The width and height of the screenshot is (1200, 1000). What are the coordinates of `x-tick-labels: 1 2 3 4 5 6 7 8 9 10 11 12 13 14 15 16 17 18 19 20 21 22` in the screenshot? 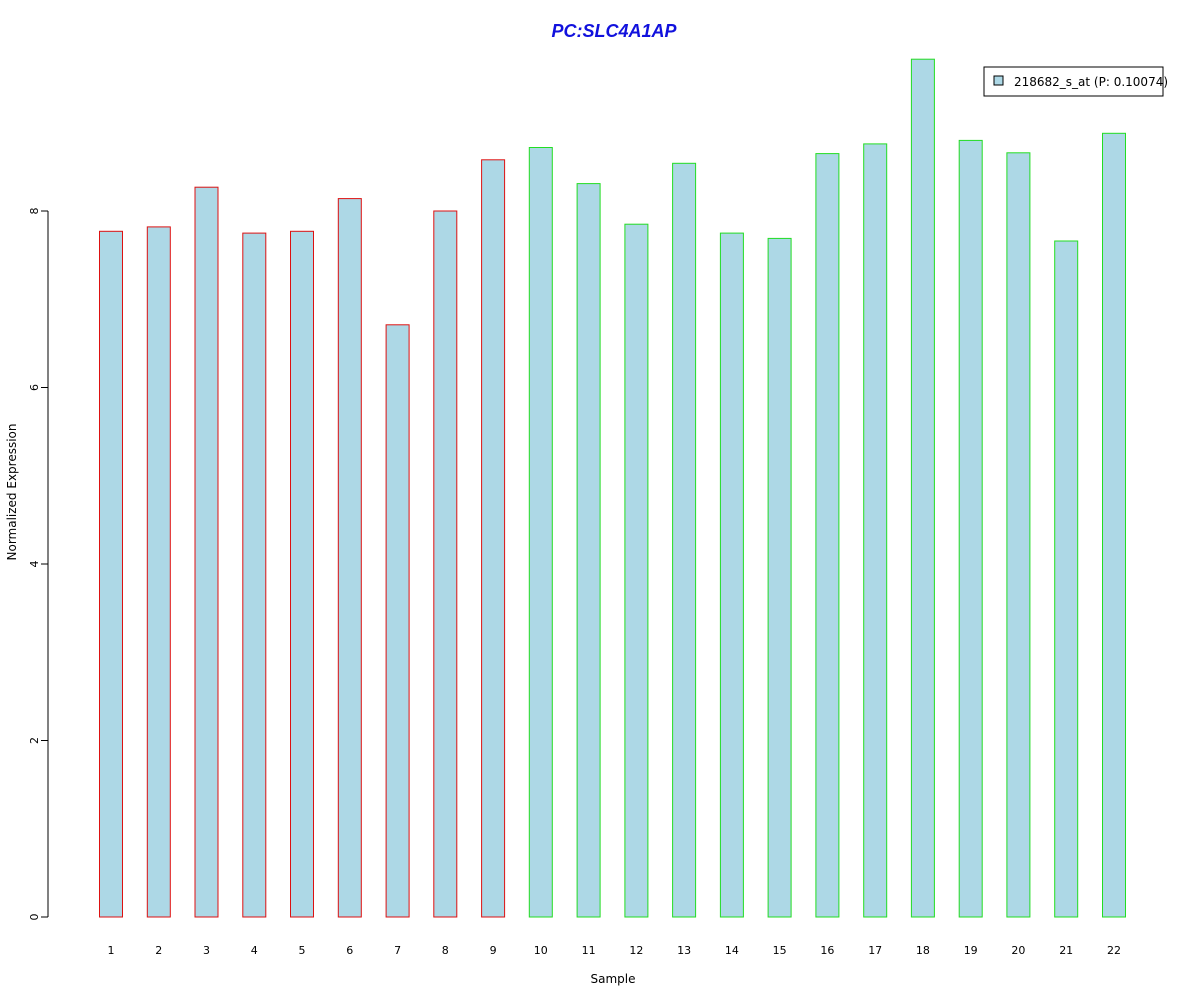 It's located at (615, 950).